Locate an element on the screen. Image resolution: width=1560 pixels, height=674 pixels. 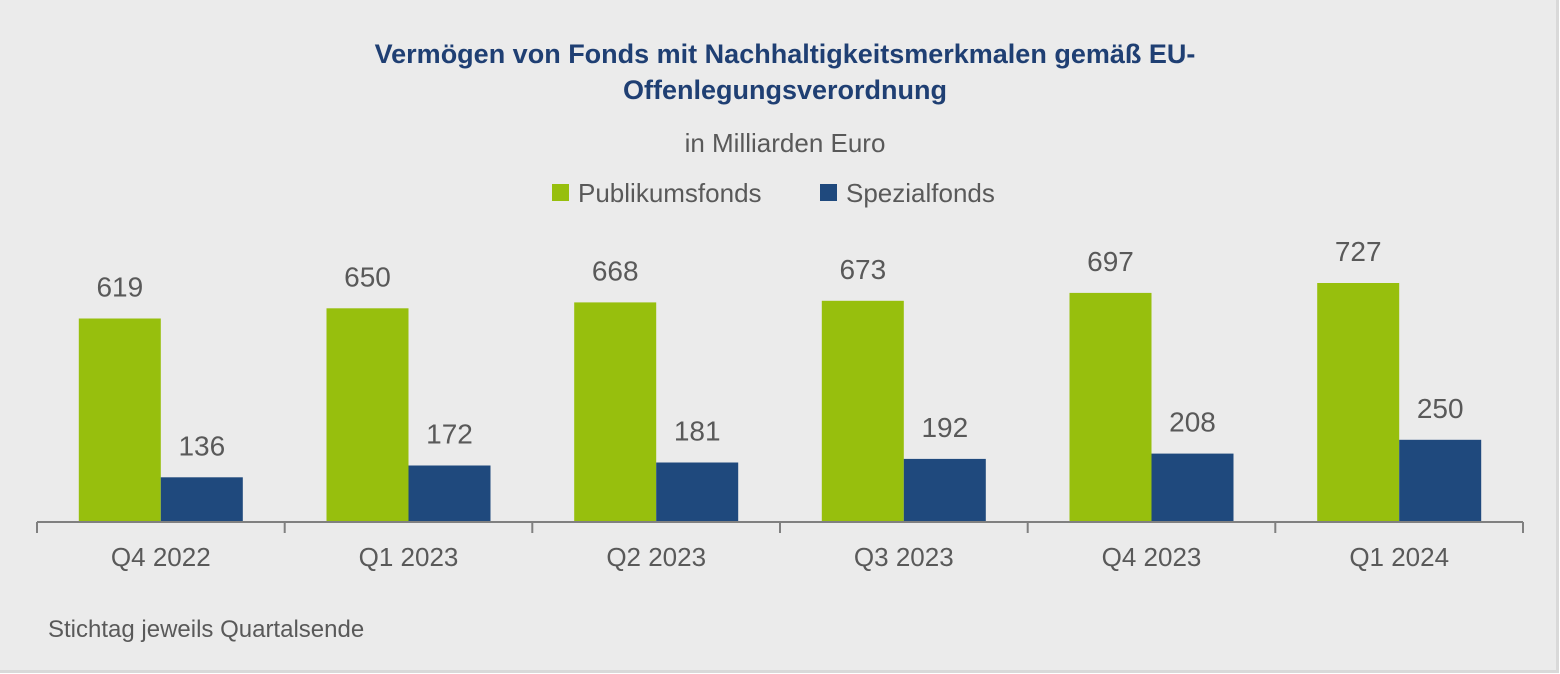
value-label-spezialfonds-q4-2023: 208 is located at coordinates (1192, 422).